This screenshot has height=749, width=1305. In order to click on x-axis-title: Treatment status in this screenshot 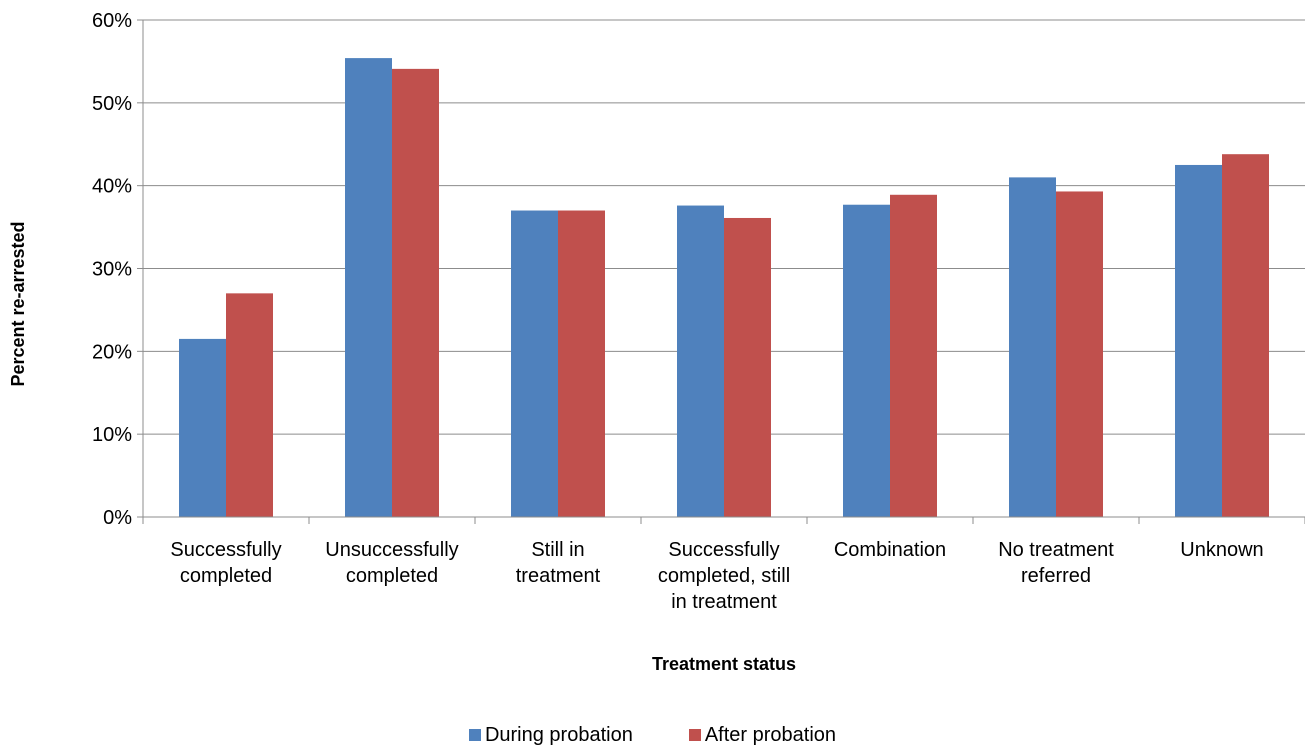, I will do `click(724, 664)`.